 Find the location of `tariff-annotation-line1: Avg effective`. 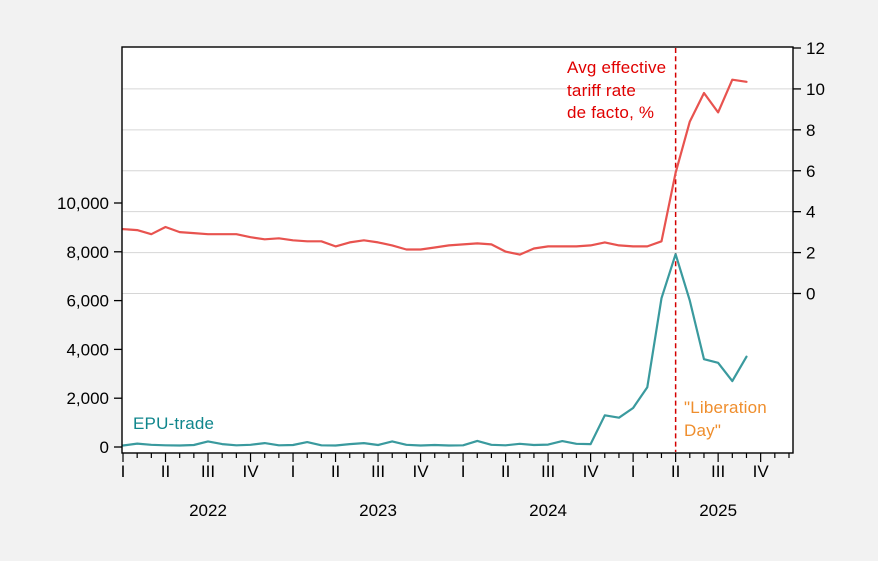

tariff-annotation-line1: Avg effective is located at coordinates (617, 67).